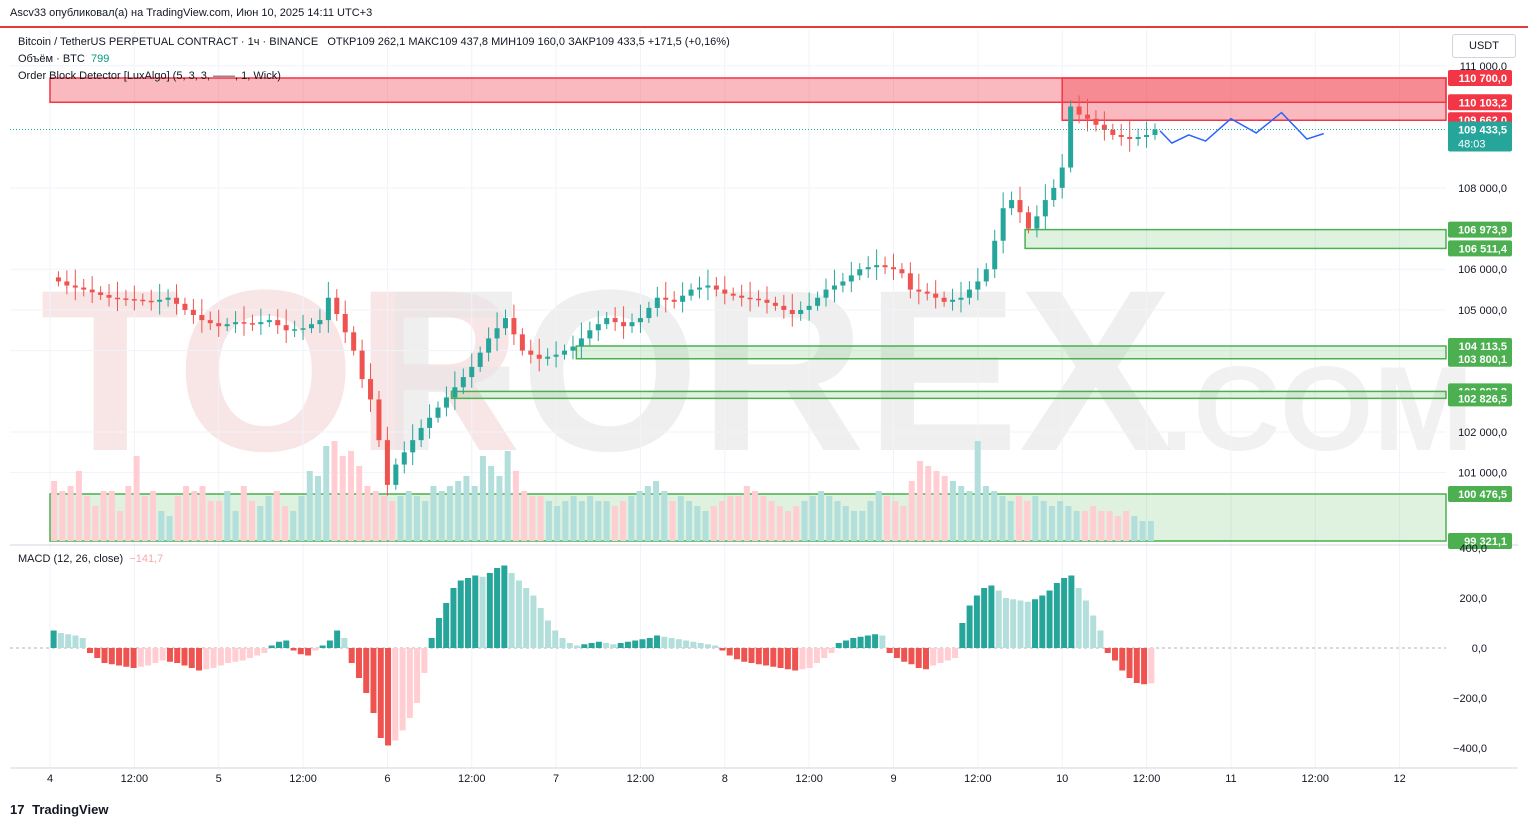  Describe the element at coordinates (1482, 399) in the screenshot. I see `zone-bottom-tag: 102 826,5` at that location.